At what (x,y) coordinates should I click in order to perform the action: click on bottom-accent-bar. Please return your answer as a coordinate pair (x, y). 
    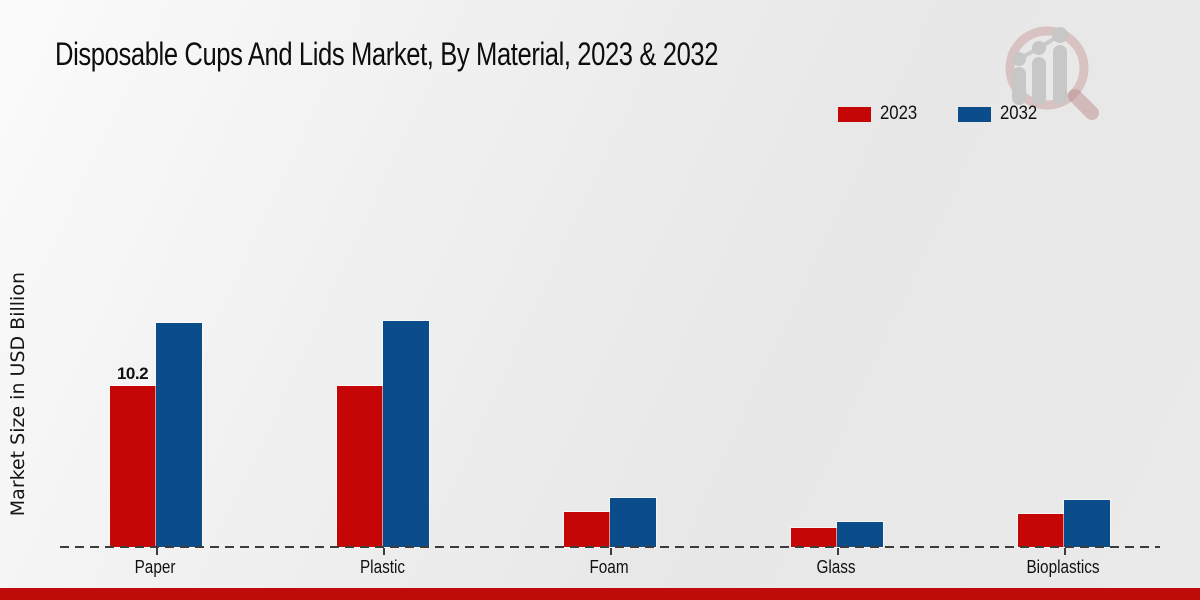
    Looking at the image, I should click on (600, 594).